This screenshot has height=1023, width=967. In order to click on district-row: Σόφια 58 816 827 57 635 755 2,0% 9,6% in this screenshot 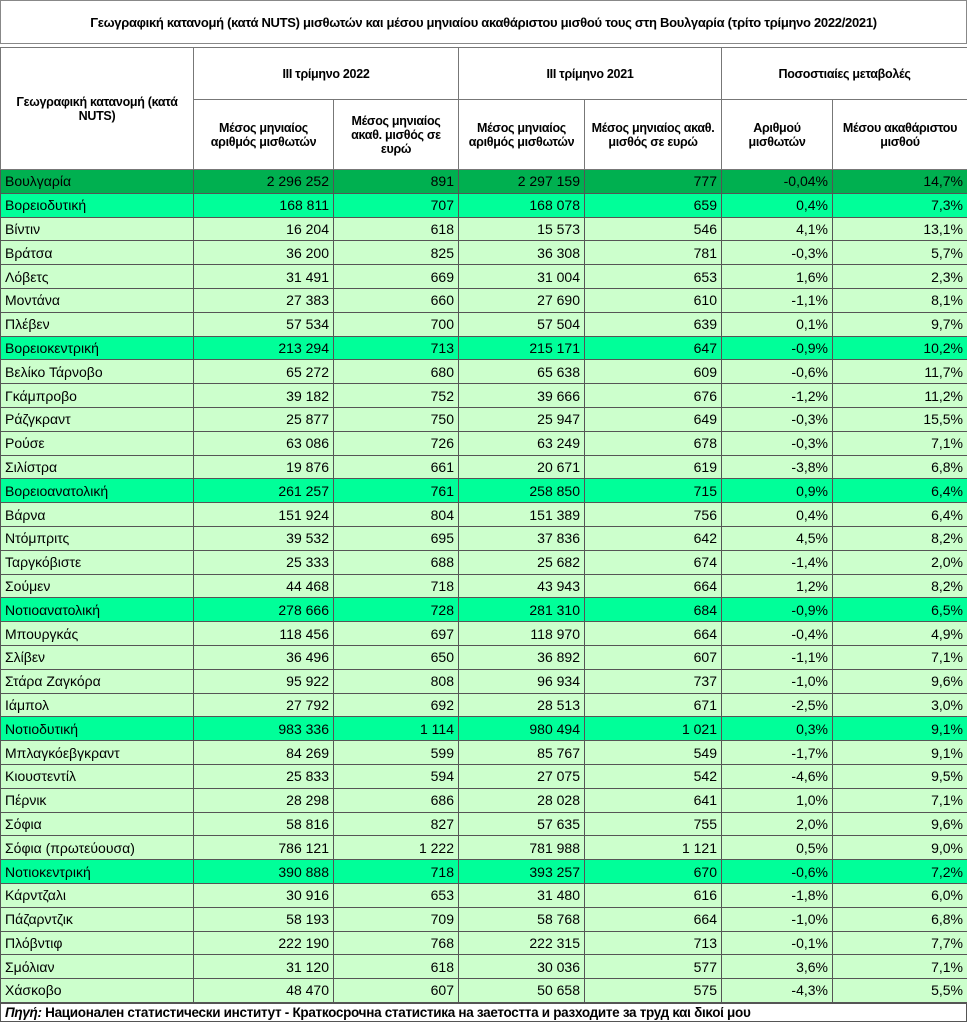, I will do `click(483, 824)`.